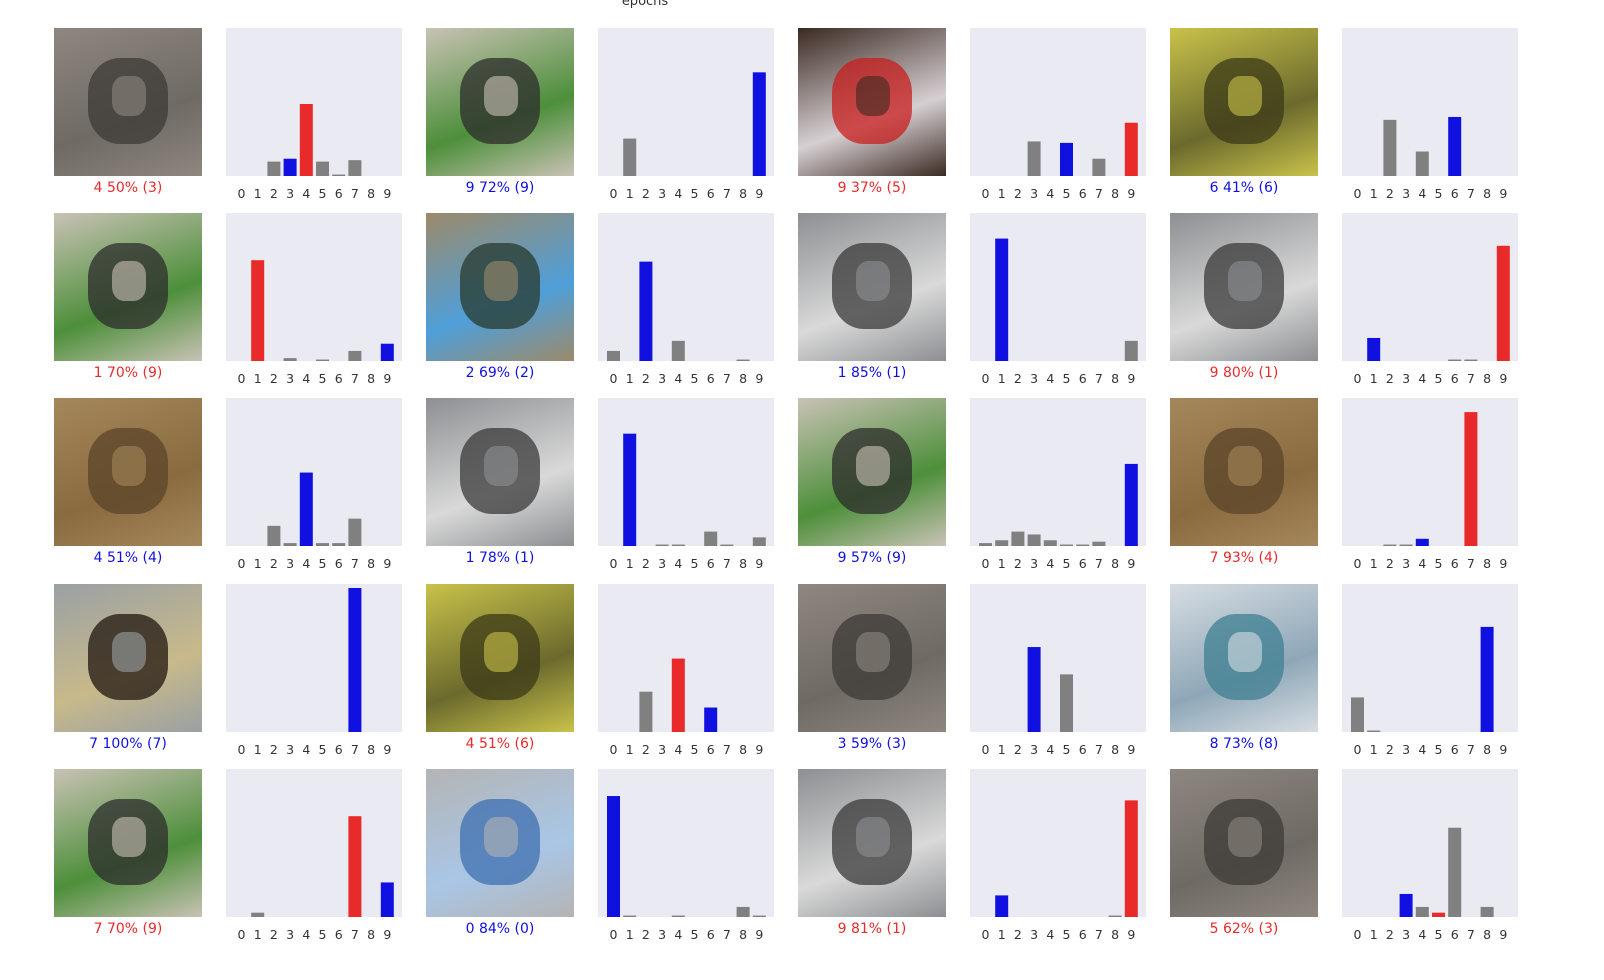 The height and width of the screenshot is (980, 1604). Describe the element at coordinates (128, 373) in the screenshot. I see `prediction-caption: 1 70% (9)` at that location.